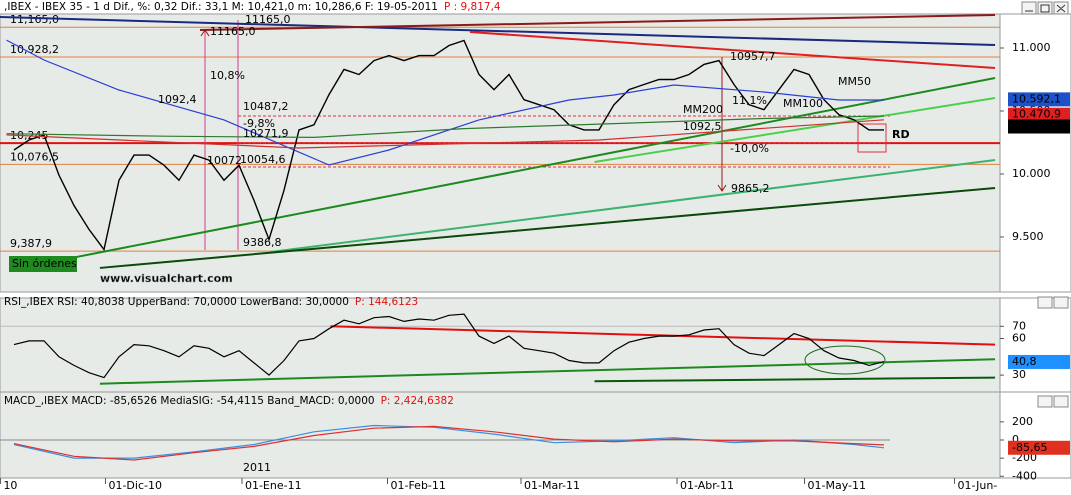 This screenshot has width=1071, height=495. Describe the element at coordinates (34, 156) in the screenshot. I see `level-label: 10,076,5` at that location.